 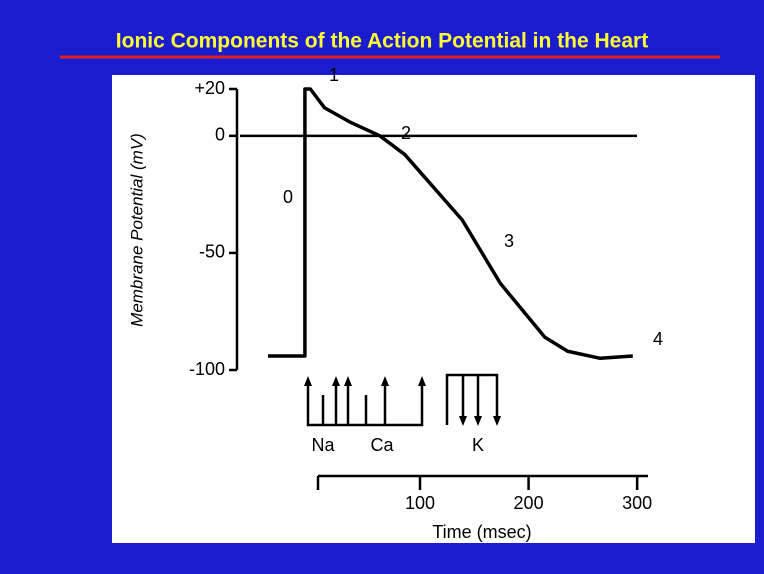 I want to click on x-axis-label: Time (msec), so click(x=481, y=532).